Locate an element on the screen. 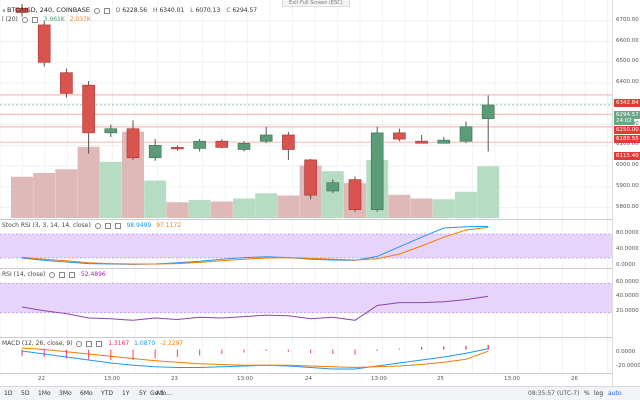  price-tag: 24:02 is located at coordinates (624, 121).